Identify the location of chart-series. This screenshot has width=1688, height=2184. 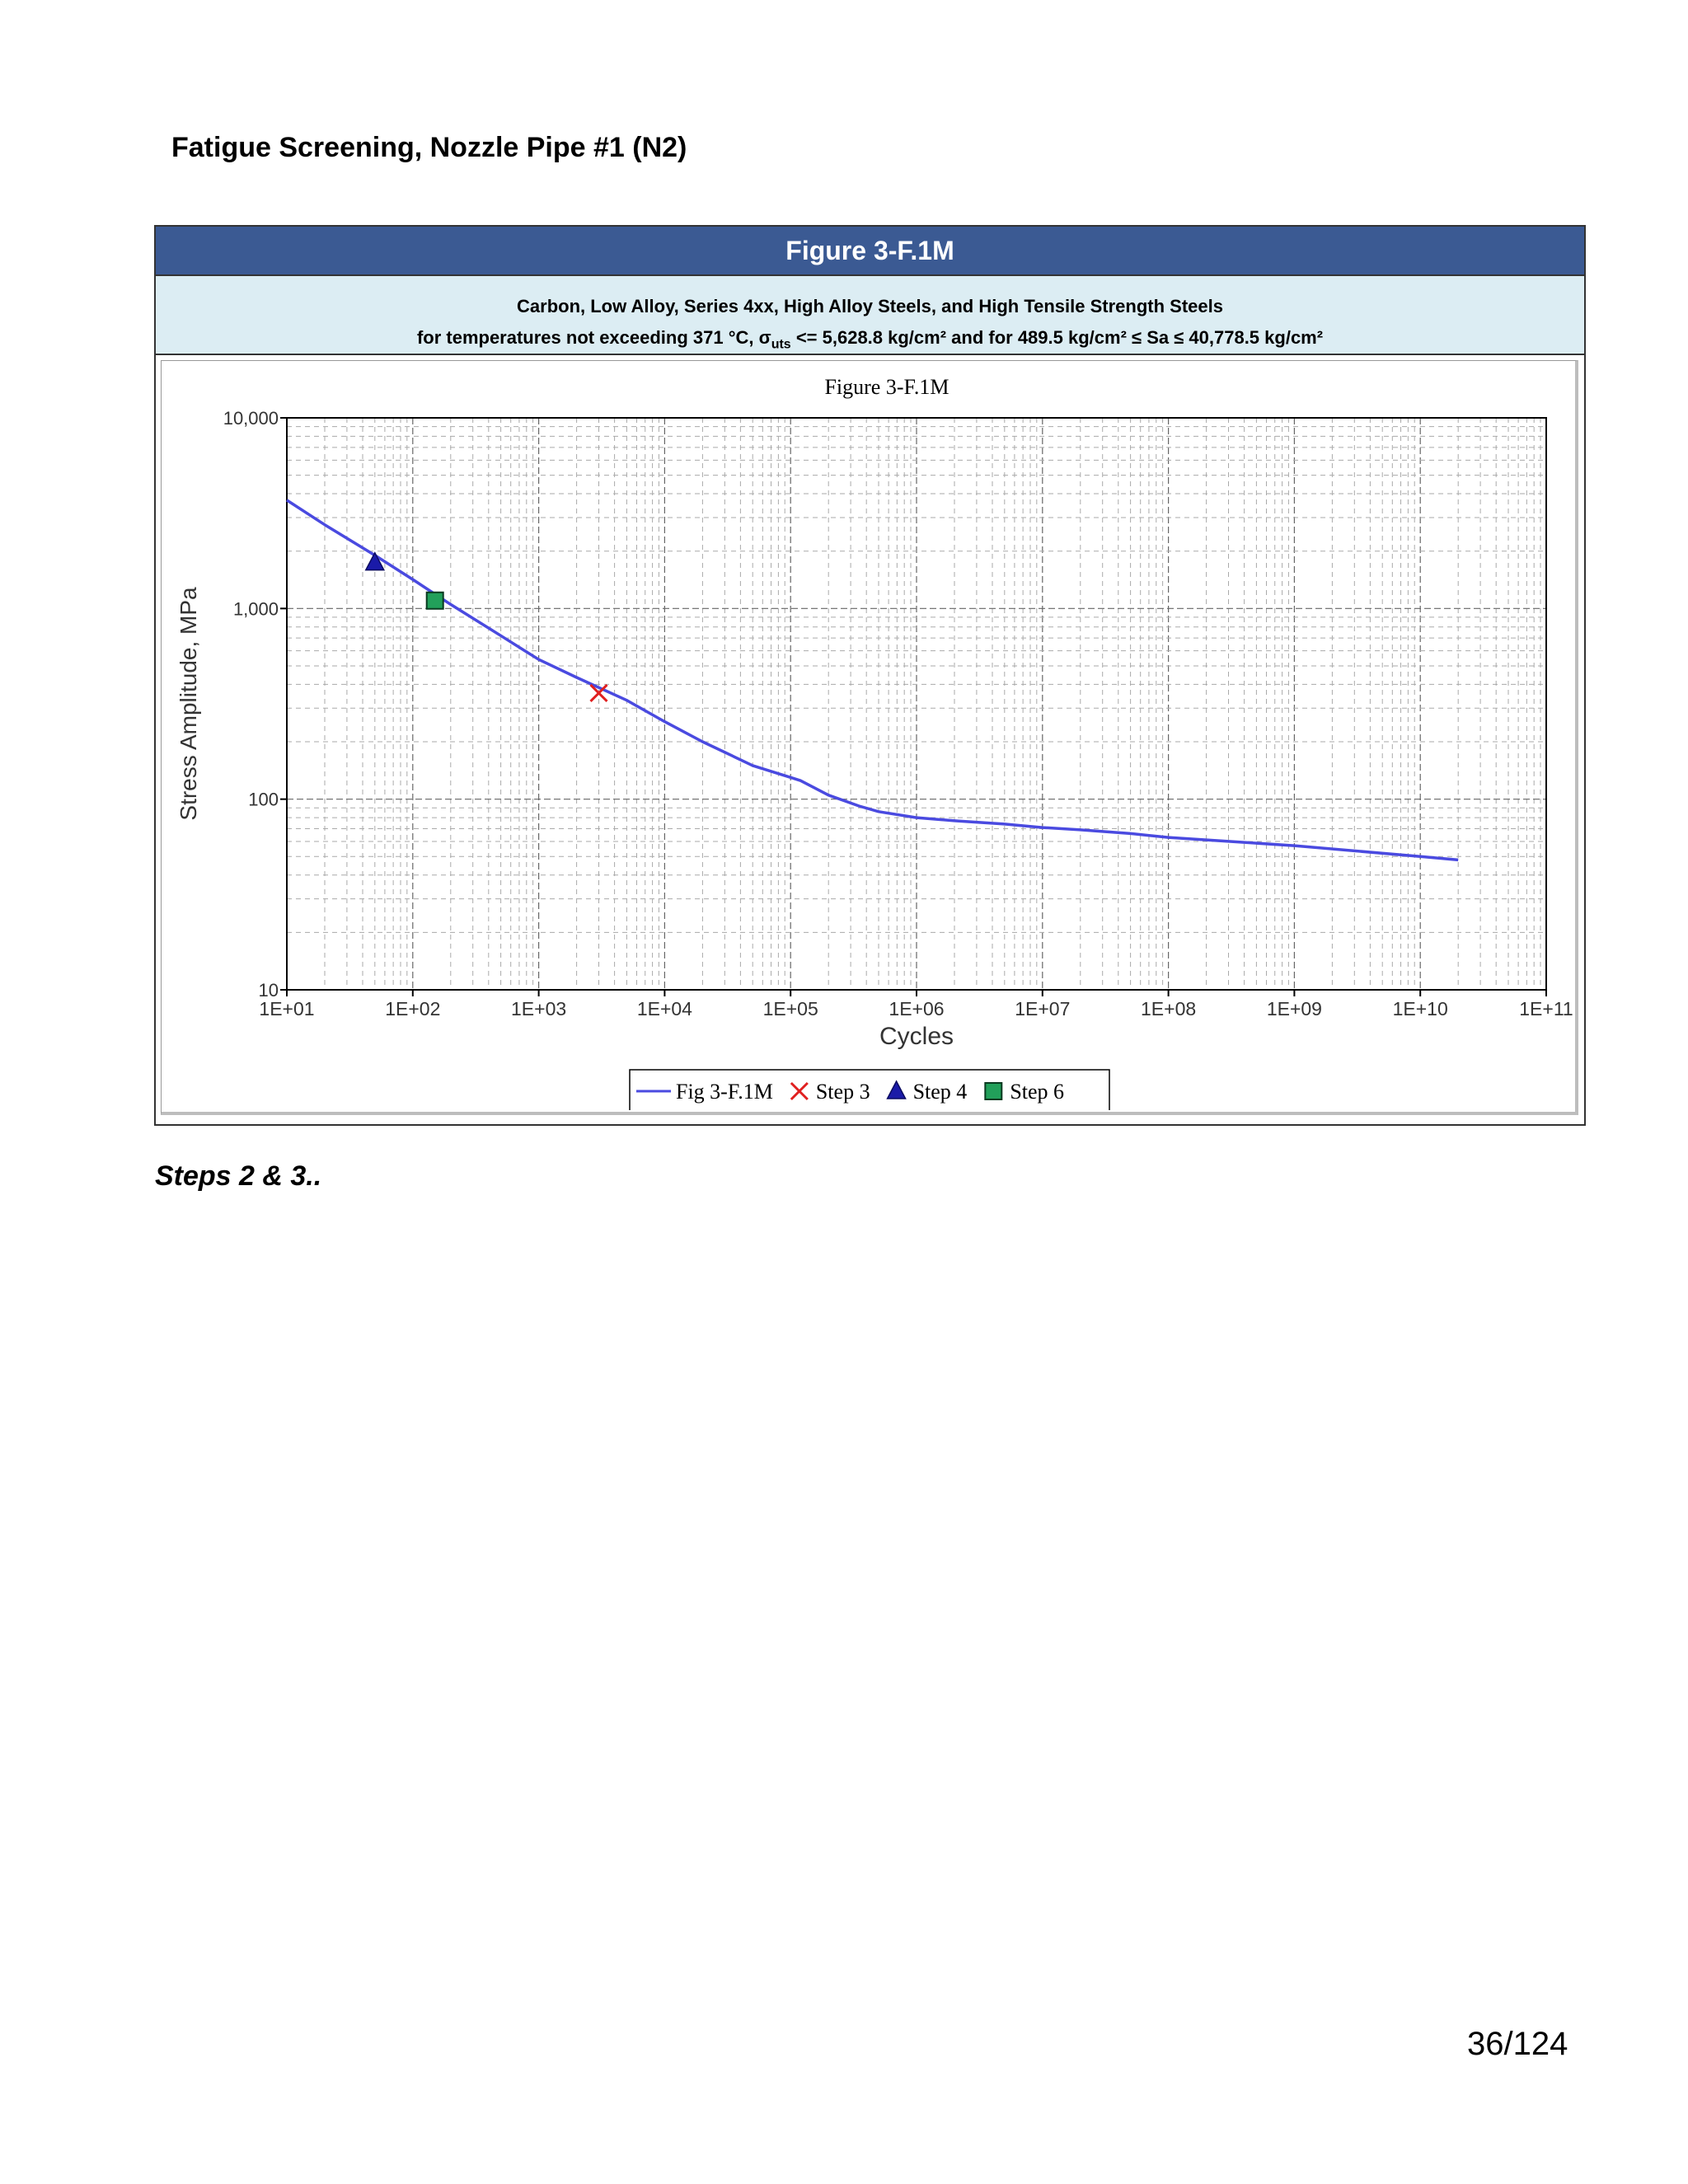
(872, 680).